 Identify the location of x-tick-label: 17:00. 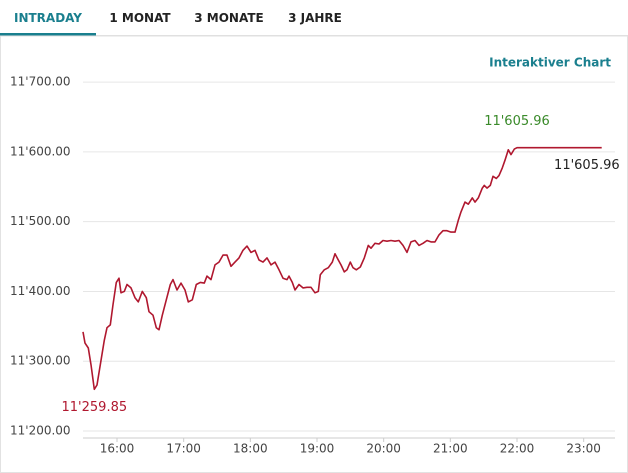
(183, 449).